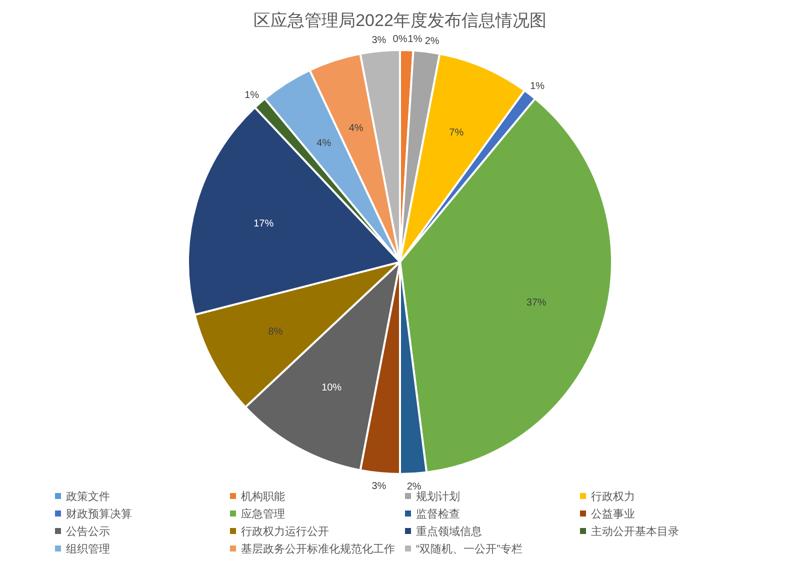 This screenshot has width=800, height=568. What do you see at coordinates (88, 550) in the screenshot?
I see `legend-label: 组织管理` at bounding box center [88, 550].